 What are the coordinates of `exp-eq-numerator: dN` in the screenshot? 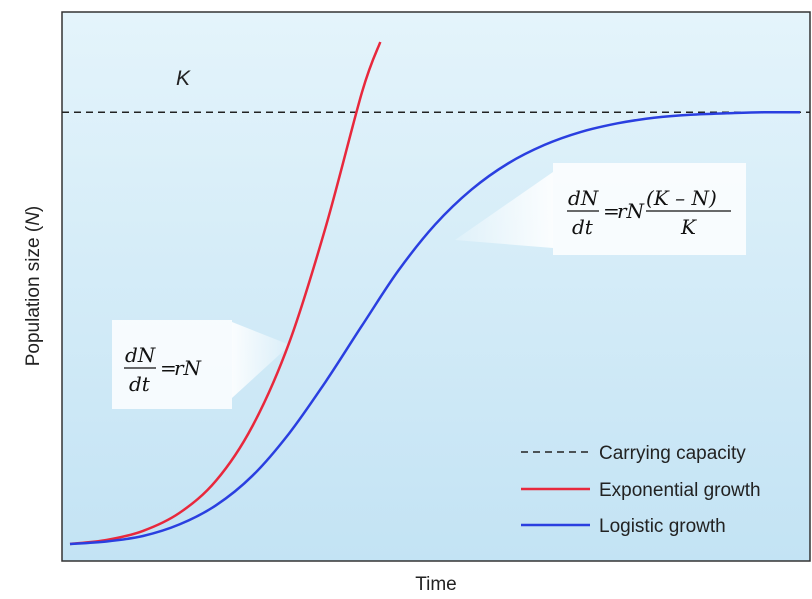 It's located at (141, 355).